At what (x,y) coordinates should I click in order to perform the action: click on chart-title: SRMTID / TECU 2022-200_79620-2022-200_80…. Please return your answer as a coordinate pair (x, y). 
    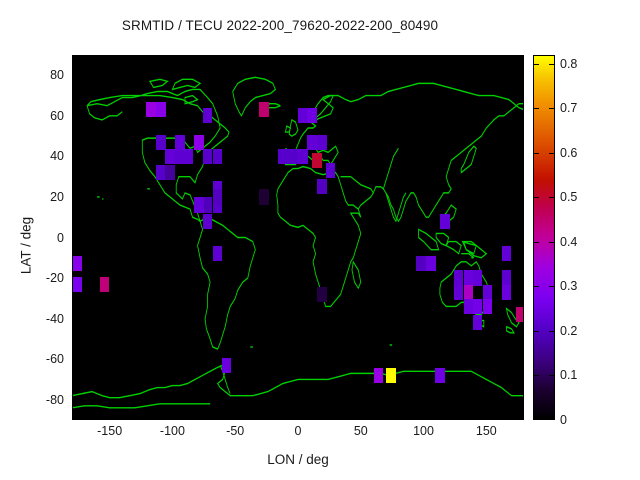
    Looking at the image, I should click on (280, 25).